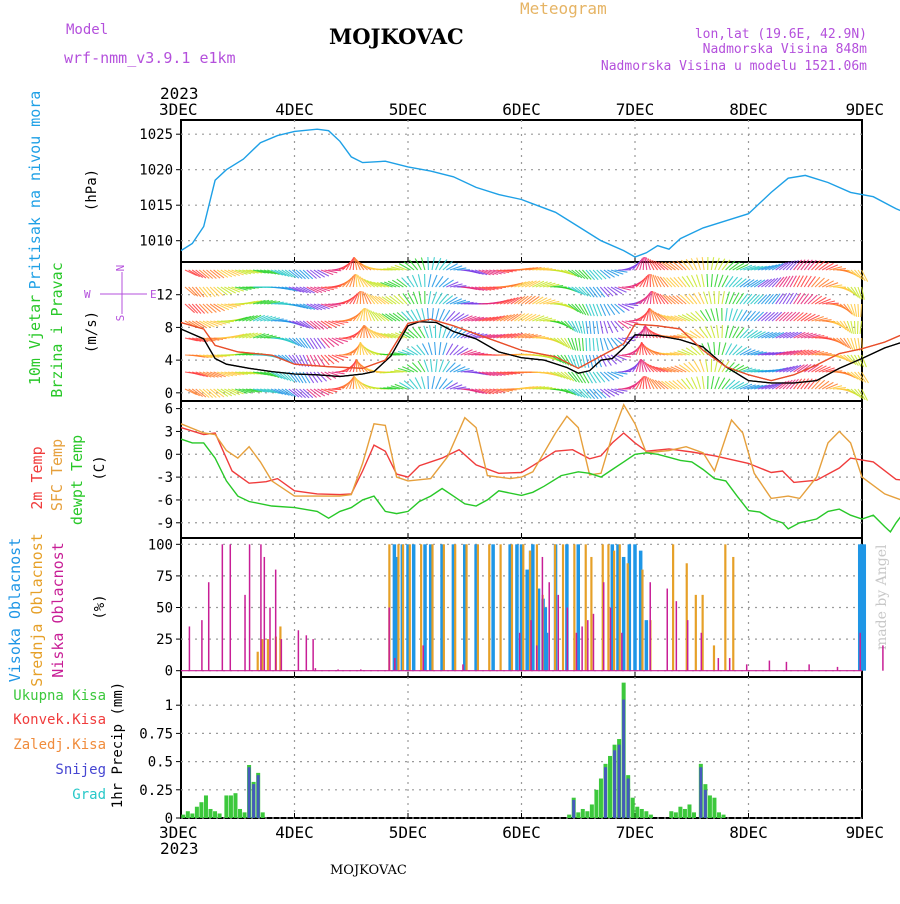 This screenshot has width=900, height=904. I want to click on x-tick-label-top: 5DEC, so click(408, 109).